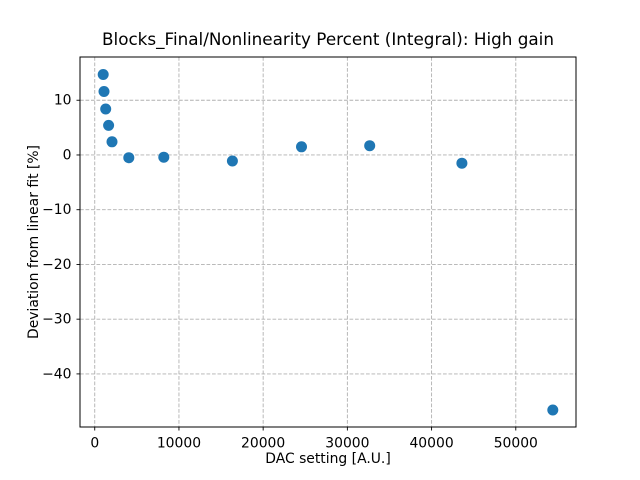  I want to click on y-tick-label: −40, so click(56, 374).